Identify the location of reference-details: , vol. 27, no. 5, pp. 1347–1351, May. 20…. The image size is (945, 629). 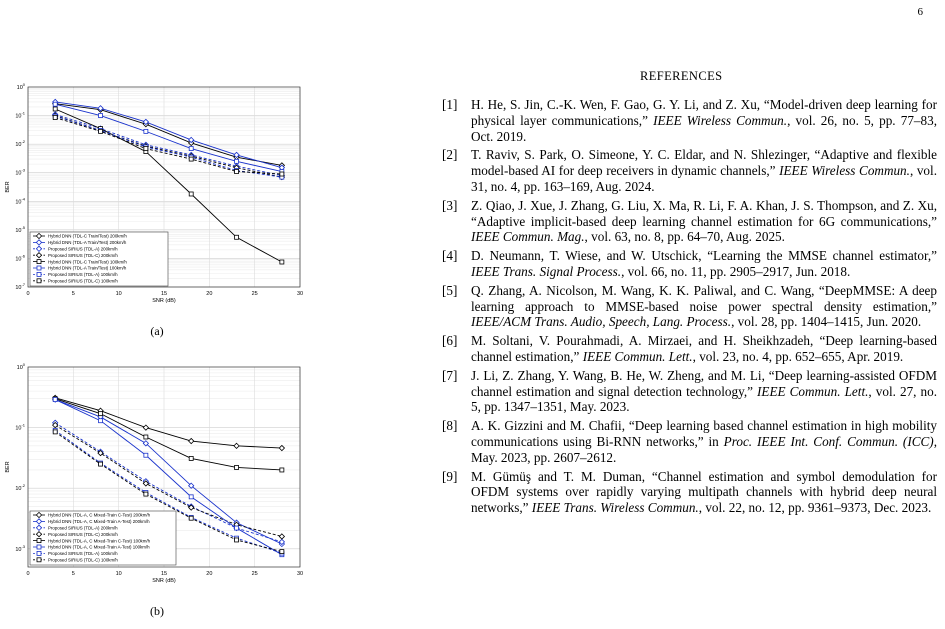
(704, 399).